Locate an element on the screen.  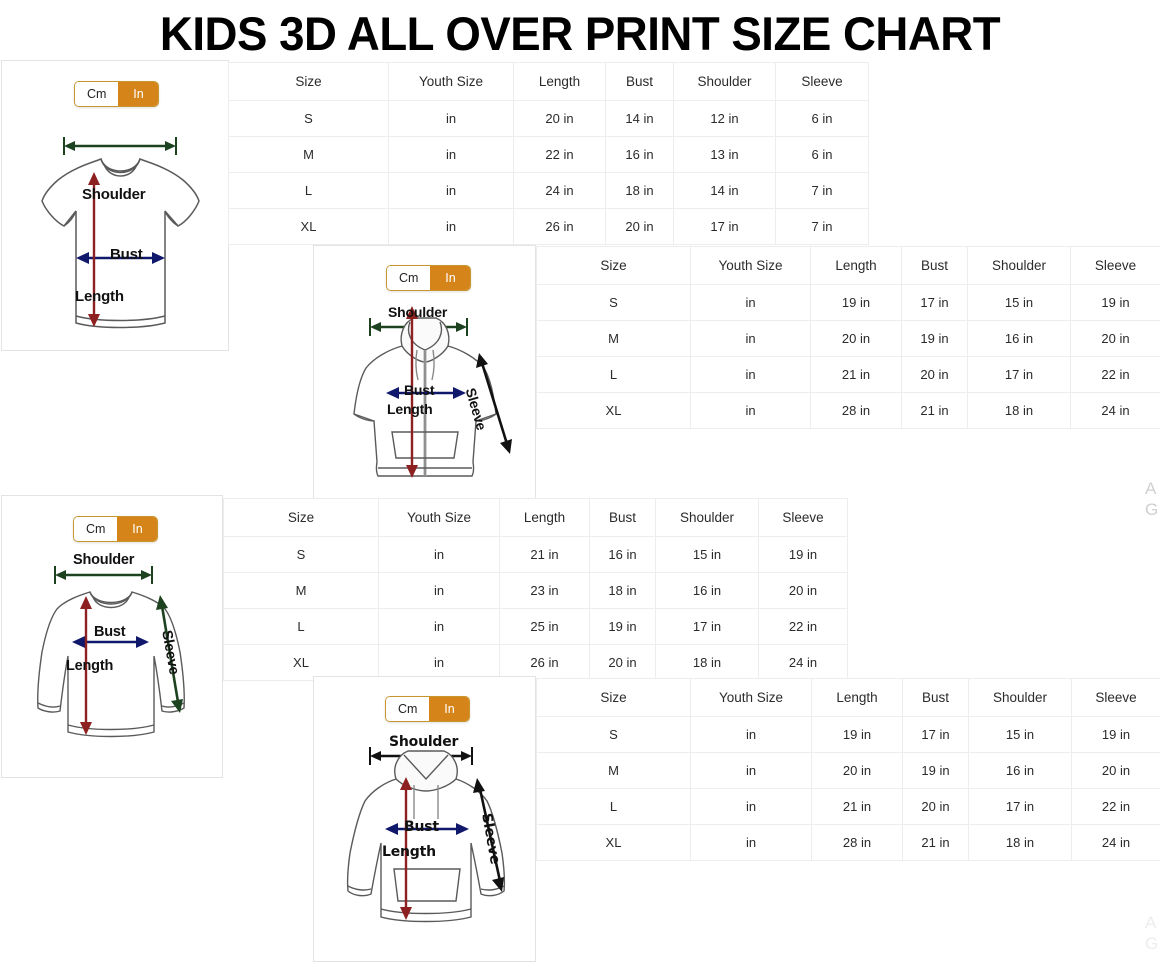
unit-toggle-pullover-hoodie: Cm In is located at coordinates (428, 709).